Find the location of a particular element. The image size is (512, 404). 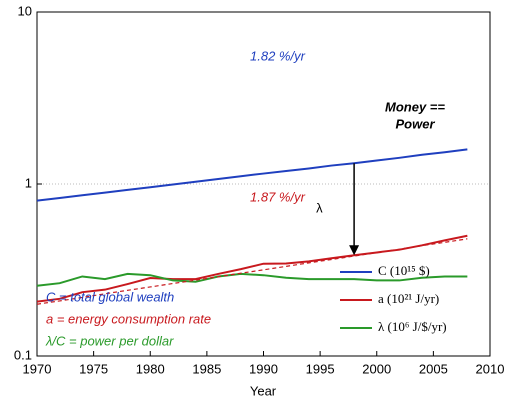

x-tick-label: 2005 is located at coordinates (433, 368).